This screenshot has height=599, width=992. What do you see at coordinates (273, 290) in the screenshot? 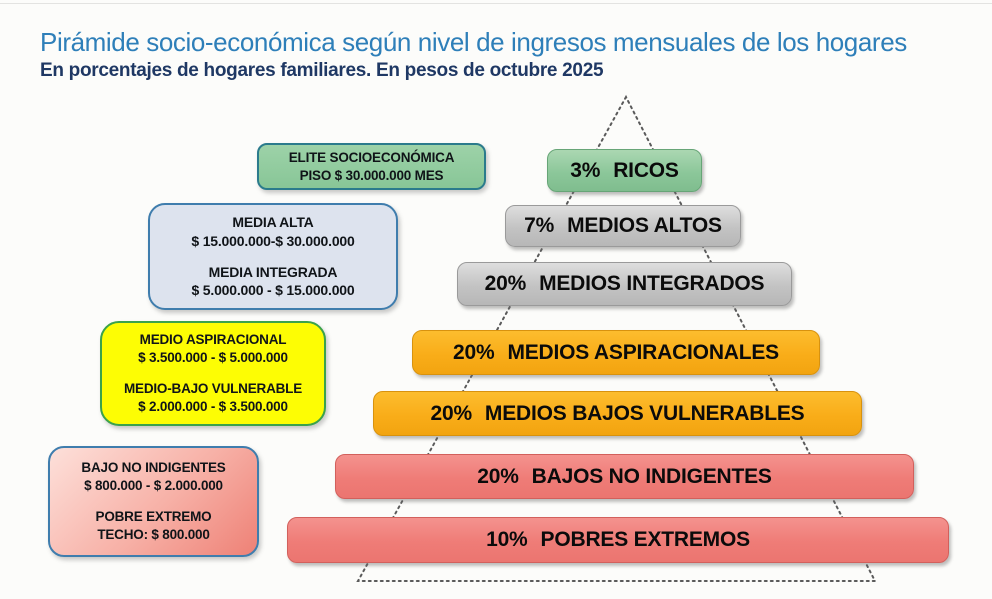
I see `stratum-range: $ 5.000.000 - $ 15.000.000` at bounding box center [273, 290].